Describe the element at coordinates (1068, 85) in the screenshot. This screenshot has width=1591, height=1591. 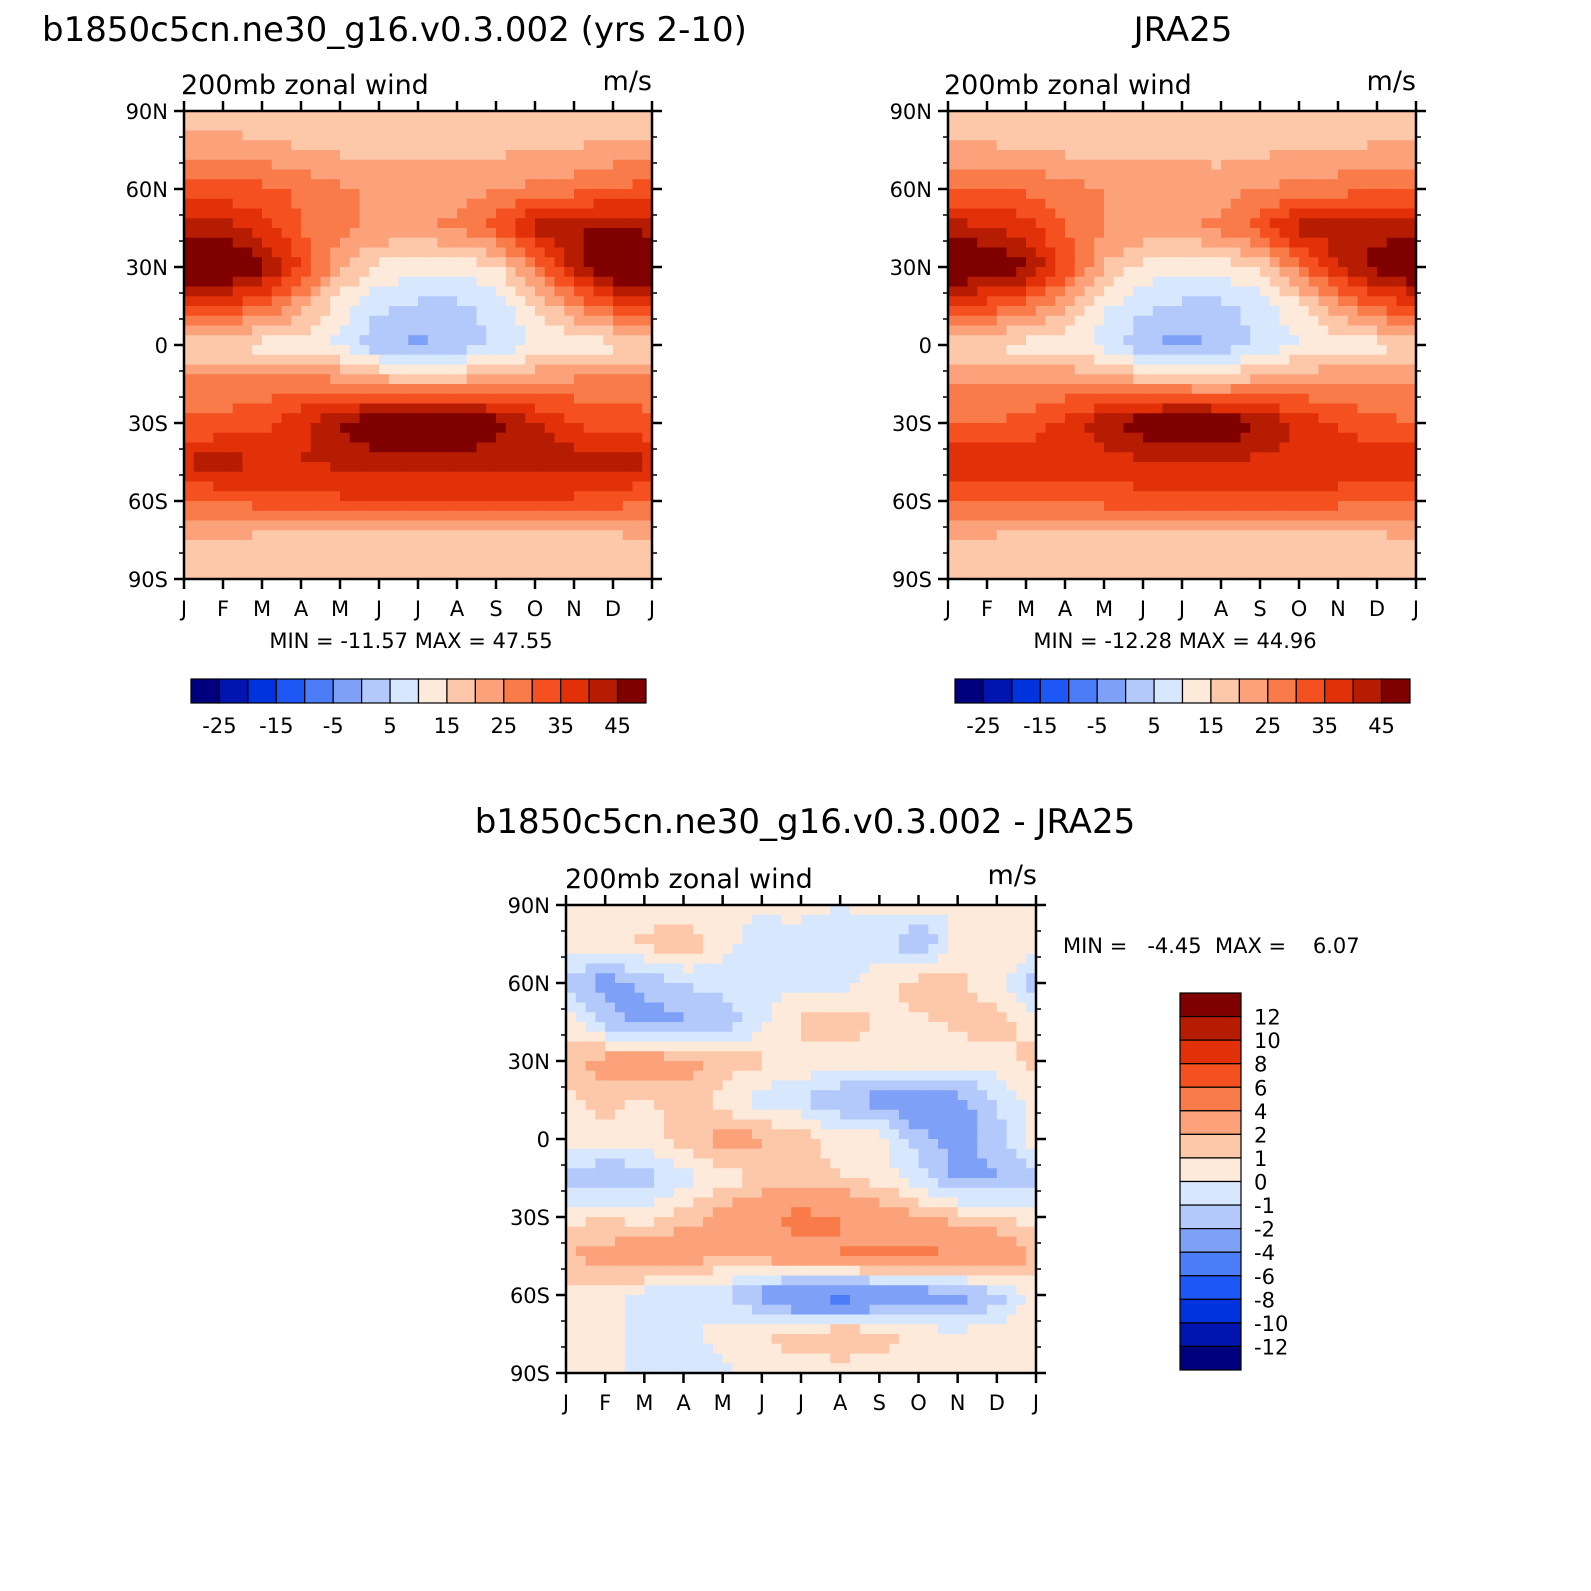
I see `obs-panel-long-name: 200mb zonal wind` at that location.